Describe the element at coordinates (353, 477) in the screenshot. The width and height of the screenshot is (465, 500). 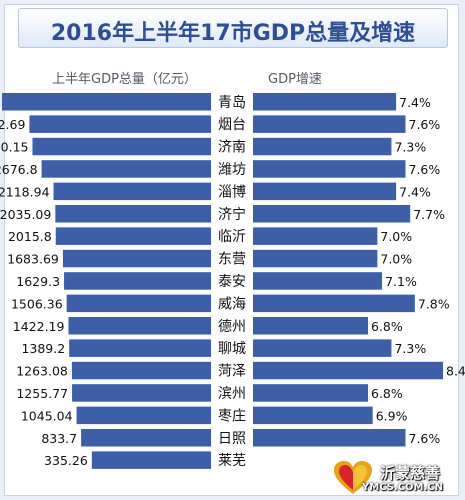
I see `heart-icon` at that location.